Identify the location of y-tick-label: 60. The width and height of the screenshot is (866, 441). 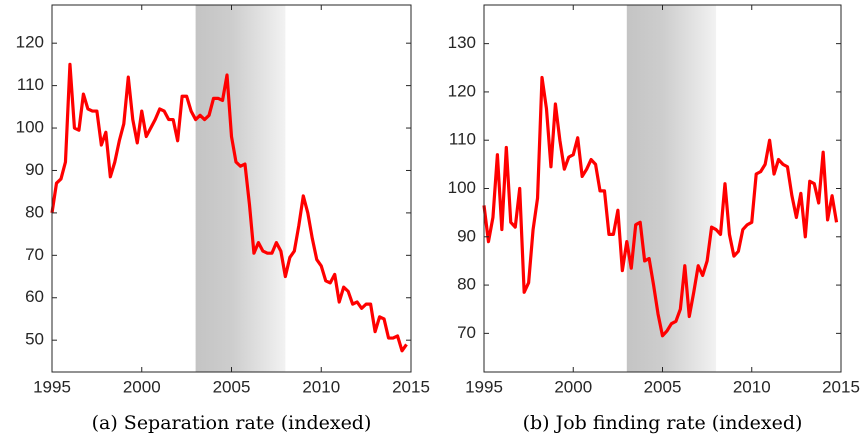
(34, 296).